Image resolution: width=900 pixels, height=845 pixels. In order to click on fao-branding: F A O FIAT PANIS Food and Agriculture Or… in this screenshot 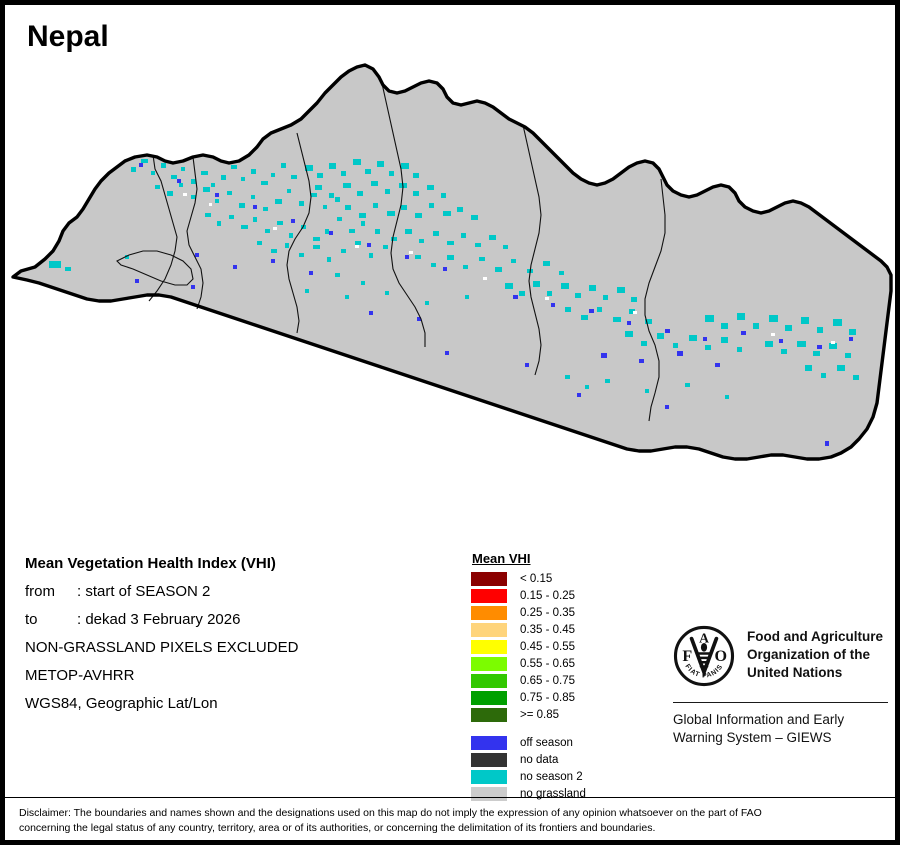, I will do `click(780, 686)`.